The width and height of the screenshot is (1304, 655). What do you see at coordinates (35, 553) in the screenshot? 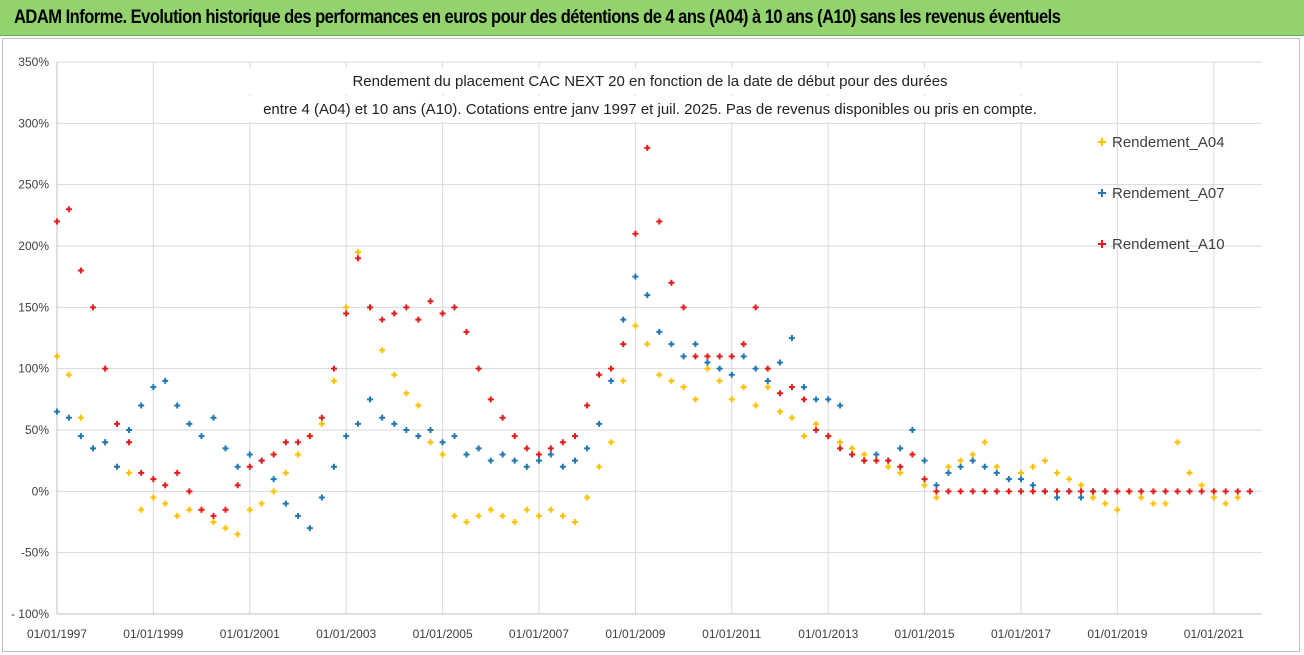
I see `y-tick-label: -50%` at bounding box center [35, 553].